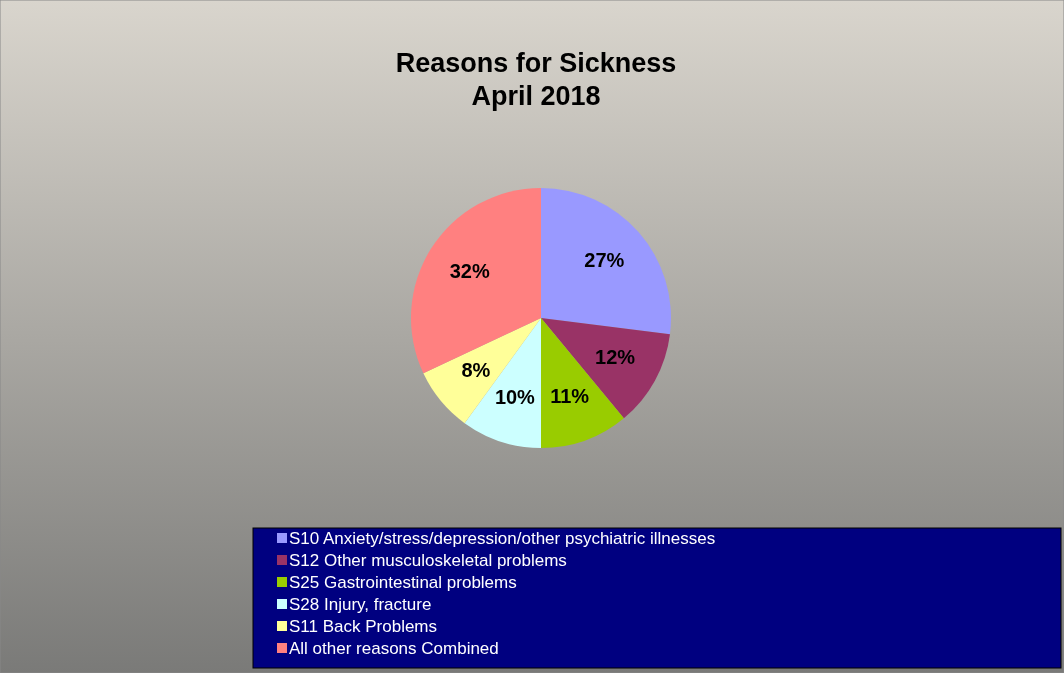 This screenshot has height=673, width=1064. What do you see at coordinates (428, 560) in the screenshot?
I see `legend-label: S12 Other musculoskeletal problems` at bounding box center [428, 560].